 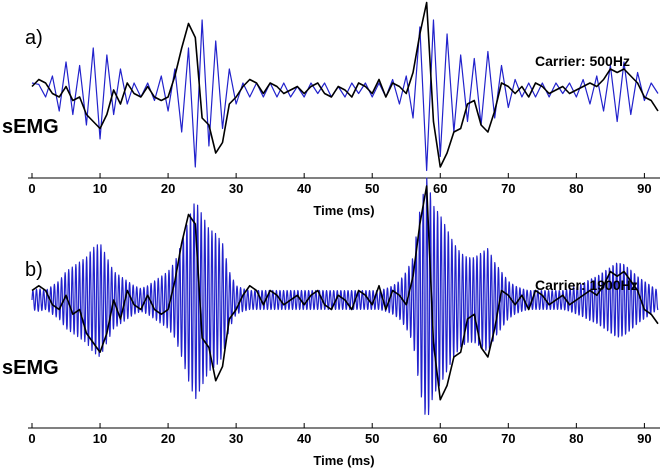 What do you see at coordinates (31, 438) in the screenshot?
I see `panel-b-x-tick-label-0: 0` at bounding box center [31, 438].